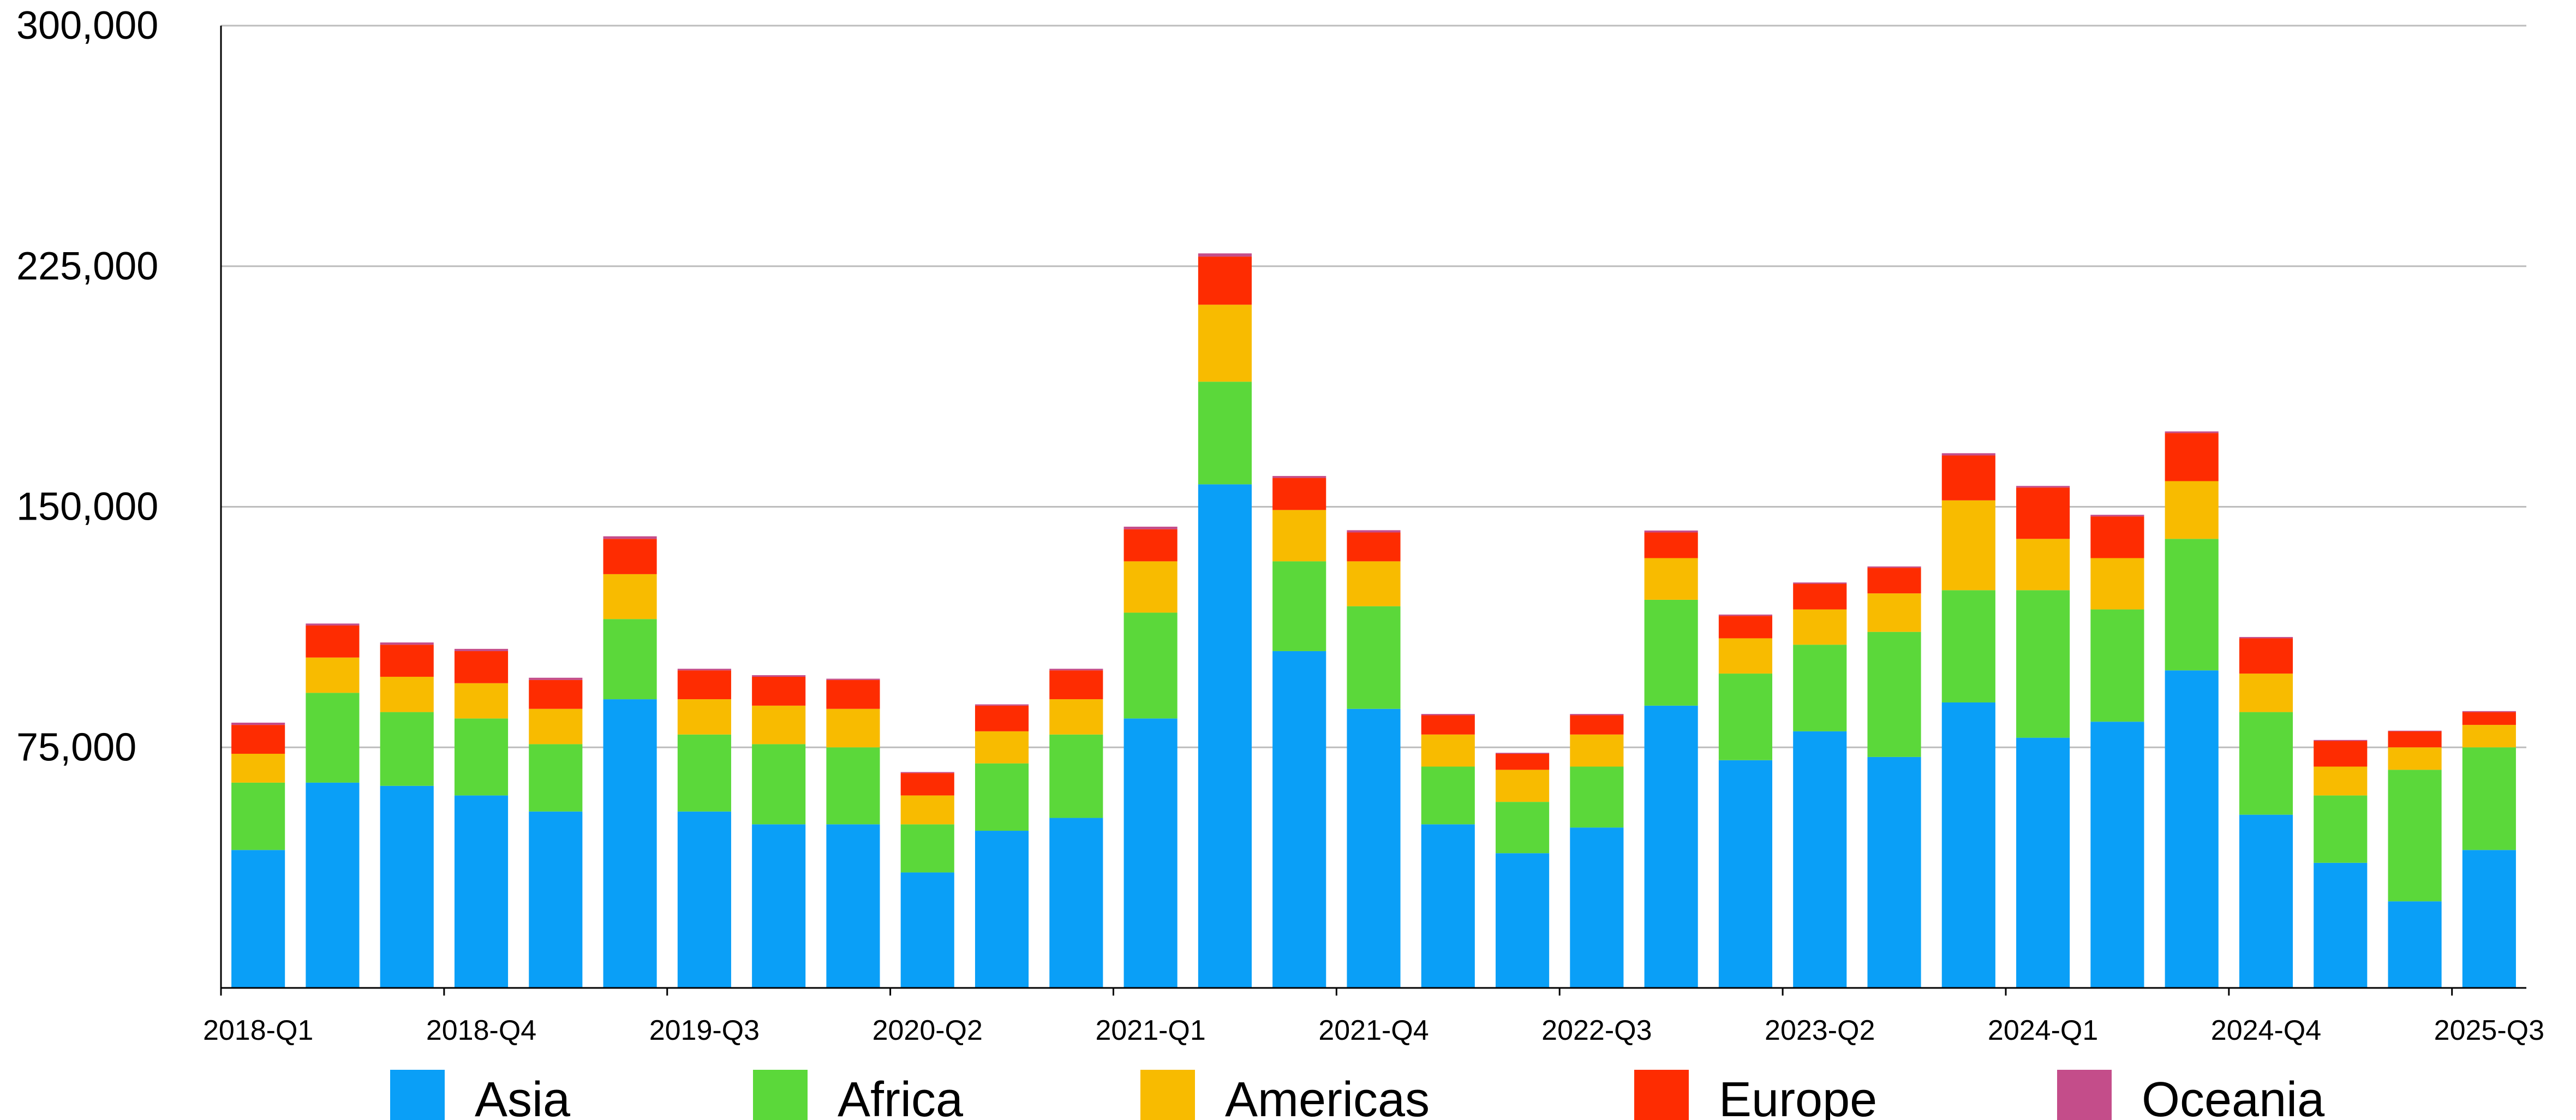  I want to click on legend: Asia Africa Americas Europe Oceania, so click(1357, 1095).